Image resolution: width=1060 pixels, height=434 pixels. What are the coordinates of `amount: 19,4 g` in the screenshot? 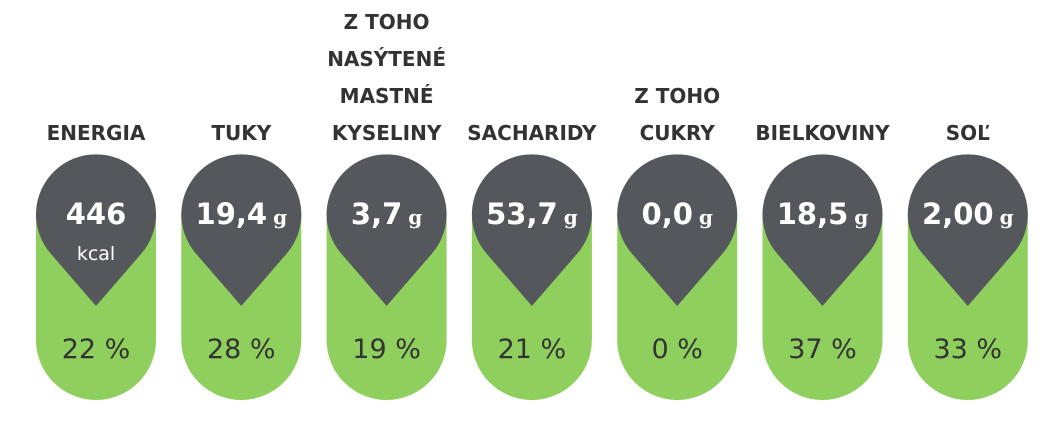 It's located at (242, 214).